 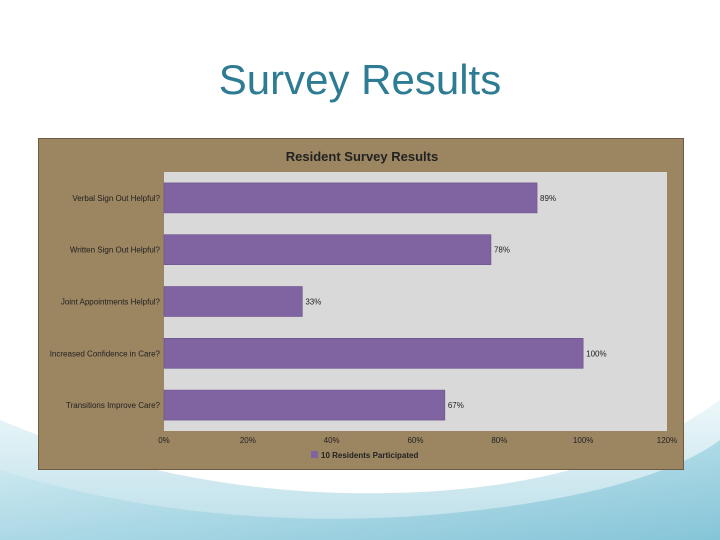 I want to click on legend-swatch, so click(x=314, y=454).